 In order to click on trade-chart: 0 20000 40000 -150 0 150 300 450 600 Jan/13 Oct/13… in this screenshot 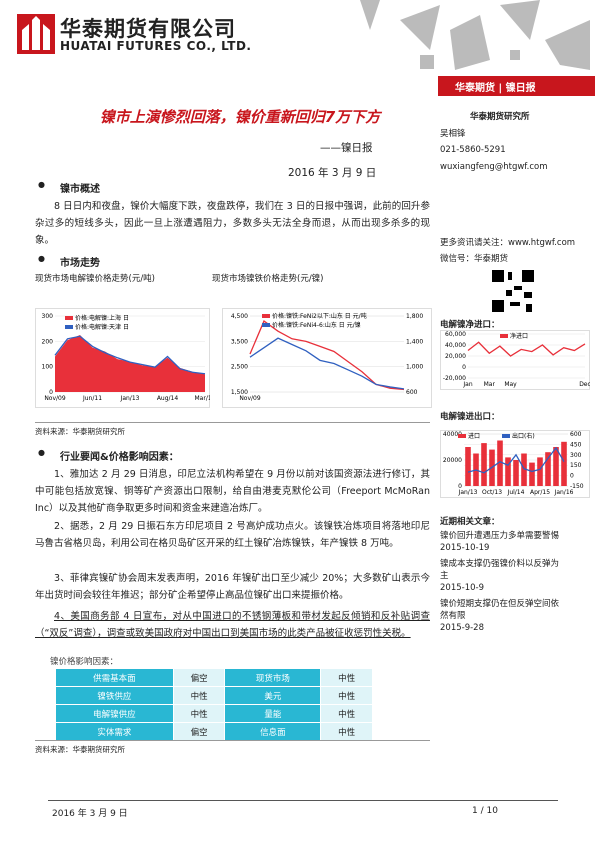, I will do `click(515, 464)`.